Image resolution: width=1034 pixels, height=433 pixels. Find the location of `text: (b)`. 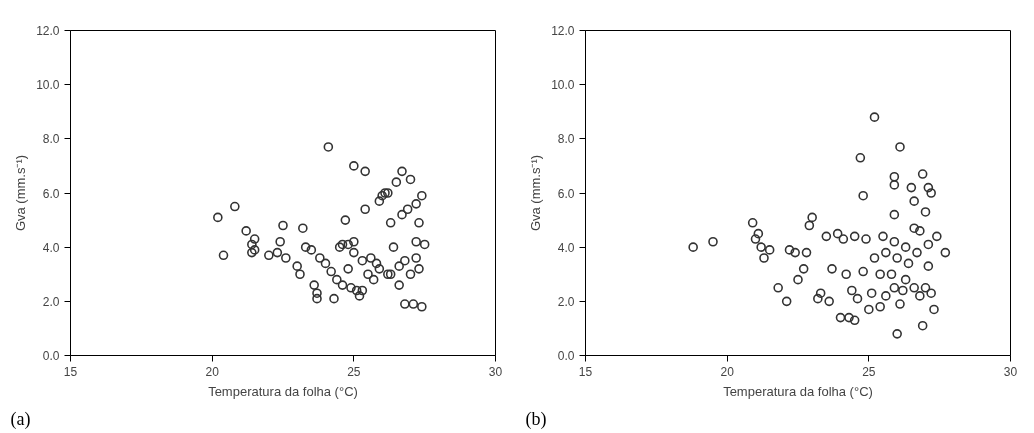

text: (b) is located at coordinates (536, 419).